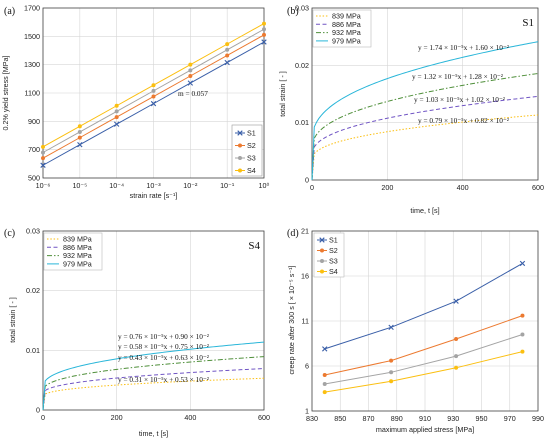 The height and width of the screenshot is (441, 550). I want to click on panel-a-label: (a), so click(9, 11).